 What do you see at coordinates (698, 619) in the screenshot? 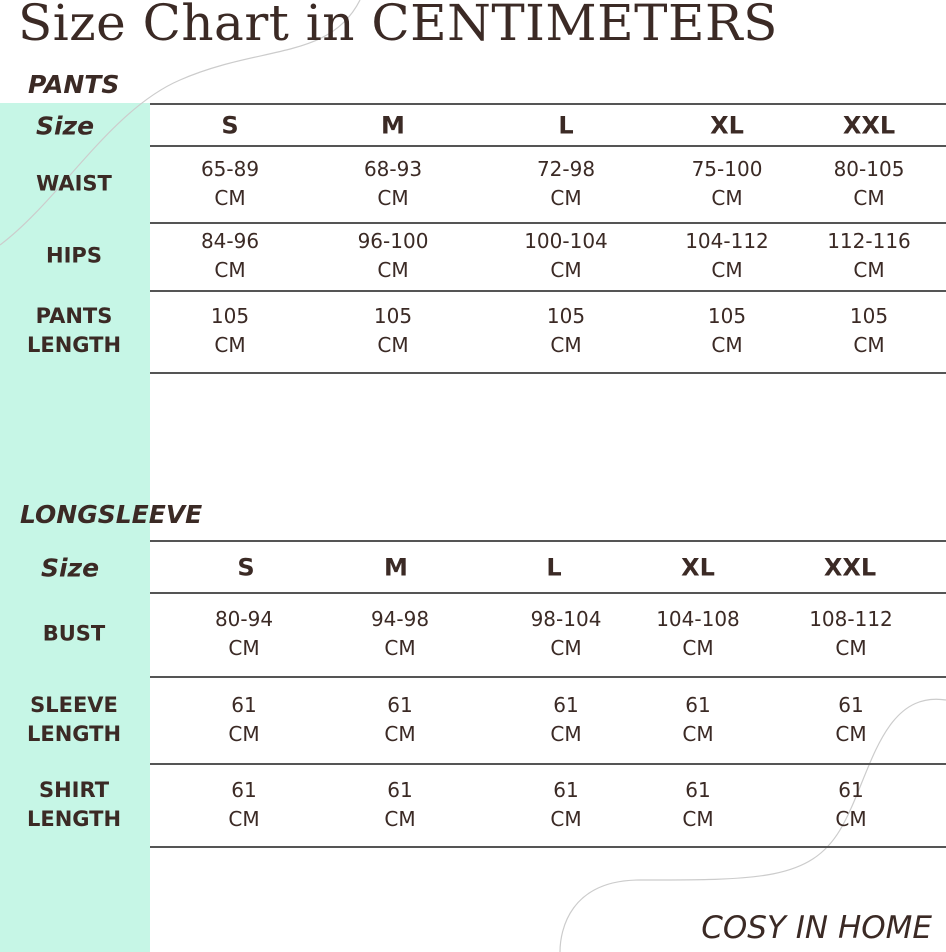
I see `cell-line: 104-108` at bounding box center [698, 619].